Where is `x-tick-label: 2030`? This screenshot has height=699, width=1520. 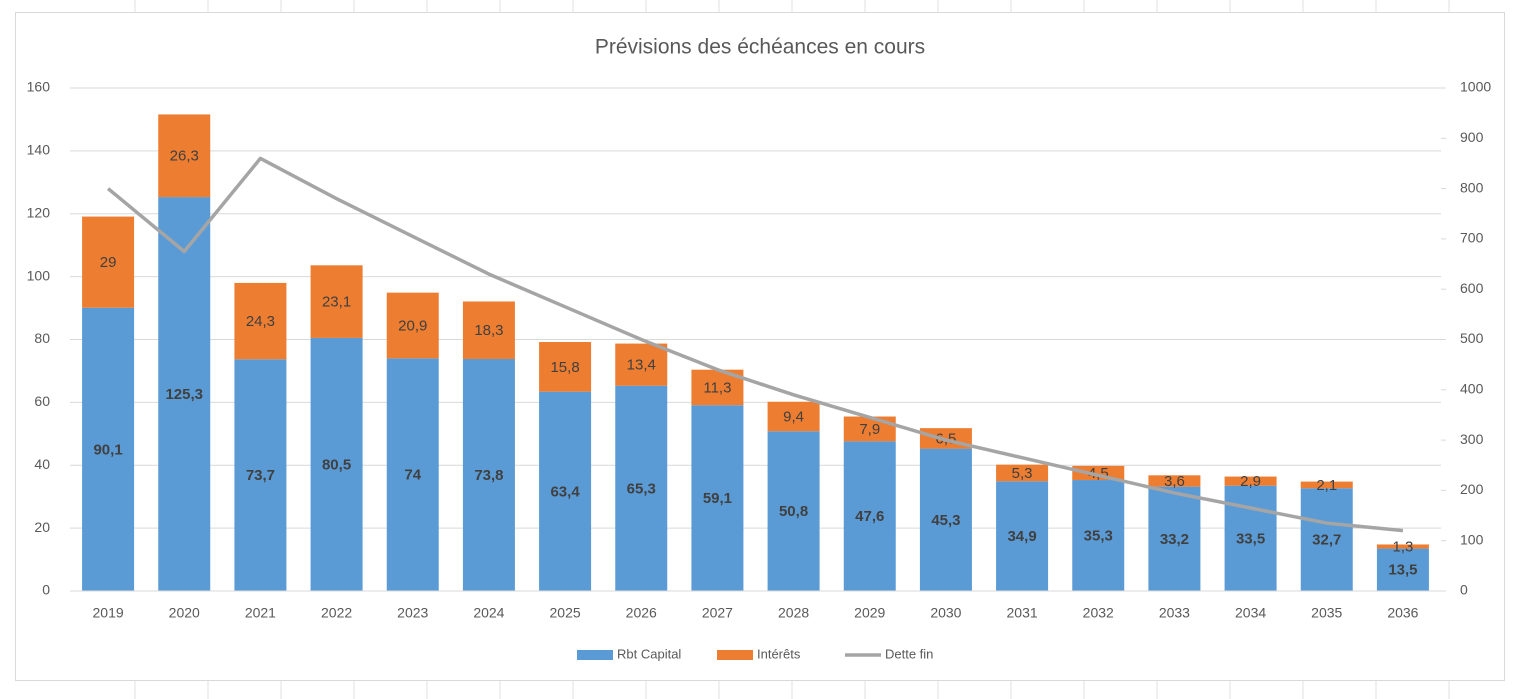
x-tick-label: 2030 is located at coordinates (945, 613).